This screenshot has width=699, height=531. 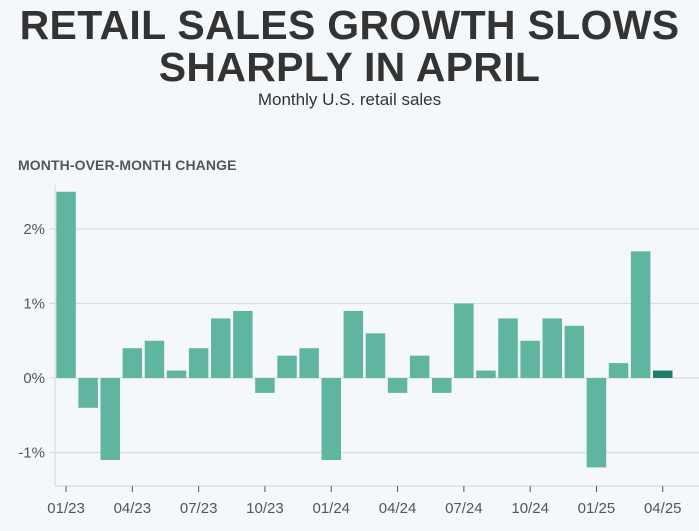 I want to click on x-tick-label: 07/24, so click(x=464, y=508).